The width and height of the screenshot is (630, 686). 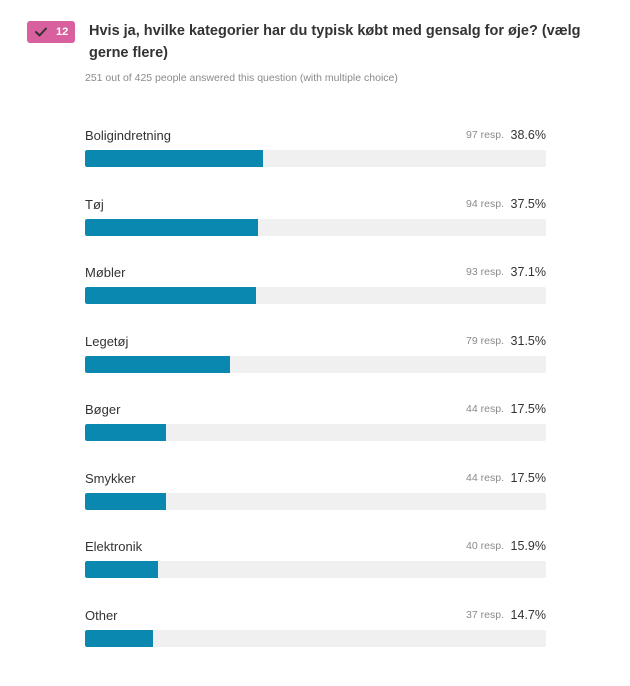 I want to click on chart-row: Elektronik 40 resp. 15.9%, so click(x=315, y=564).